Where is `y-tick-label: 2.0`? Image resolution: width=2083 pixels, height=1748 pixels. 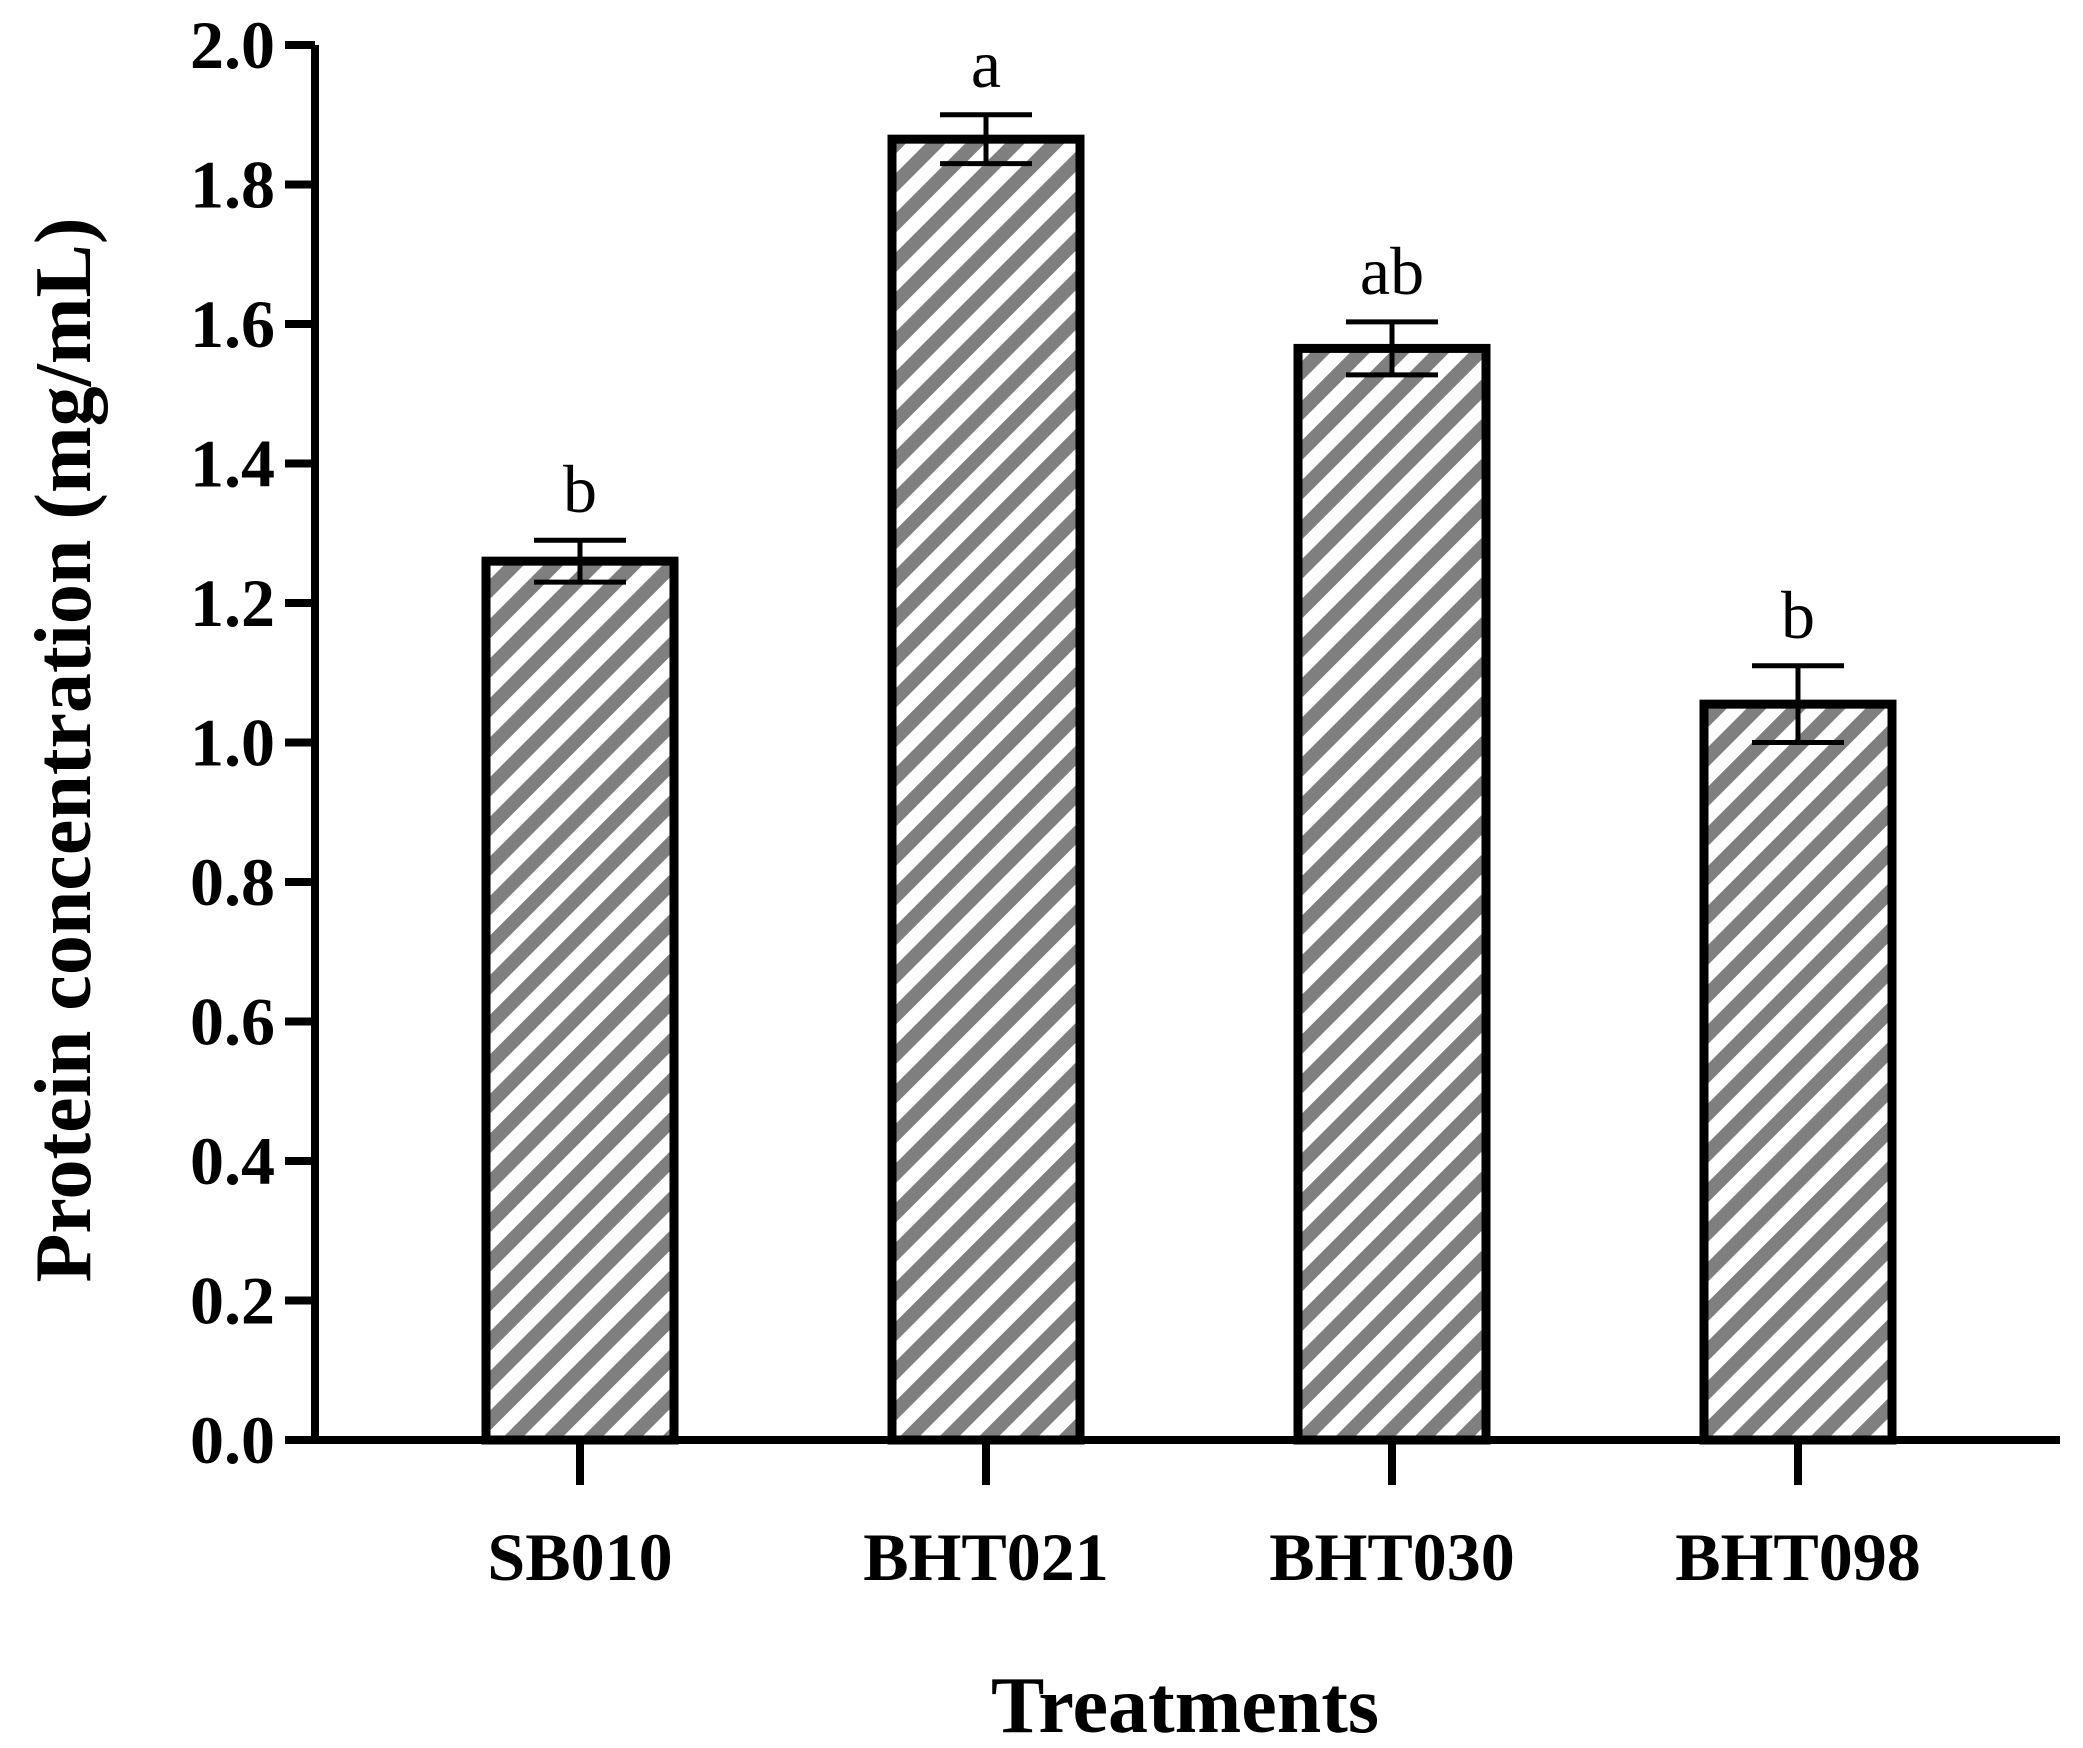
y-tick-label: 2.0 is located at coordinates (232, 45).